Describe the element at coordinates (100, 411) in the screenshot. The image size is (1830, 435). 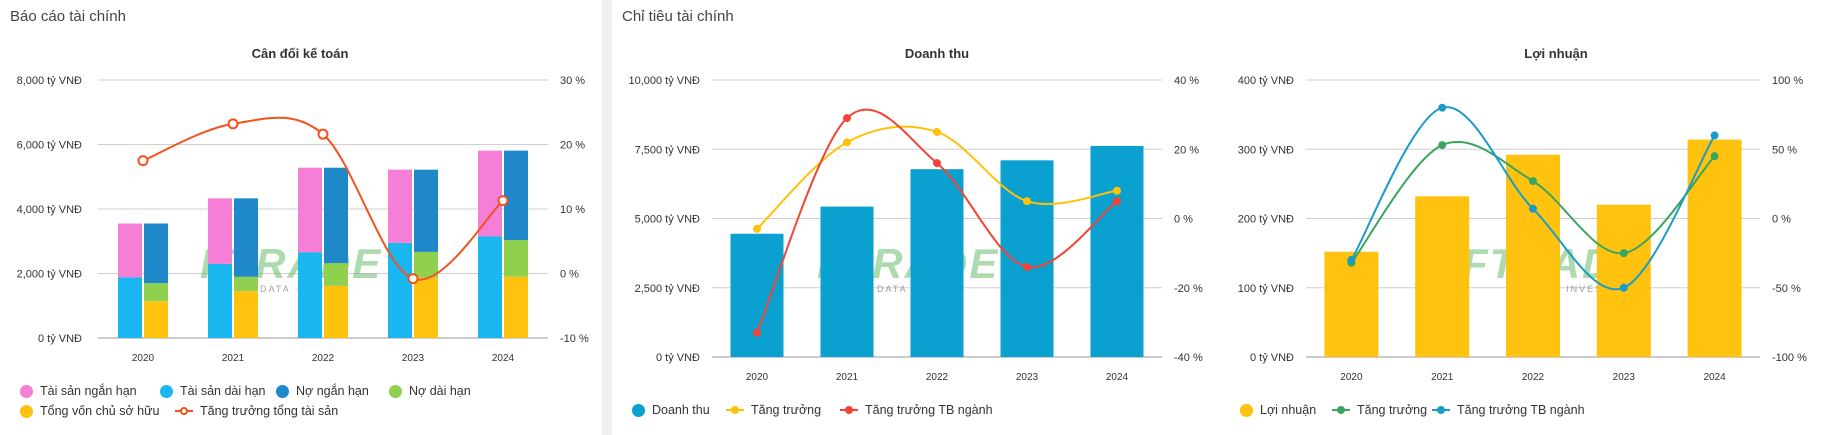
I see `legend-label: Tổng vốn chủ sở hữu` at that location.